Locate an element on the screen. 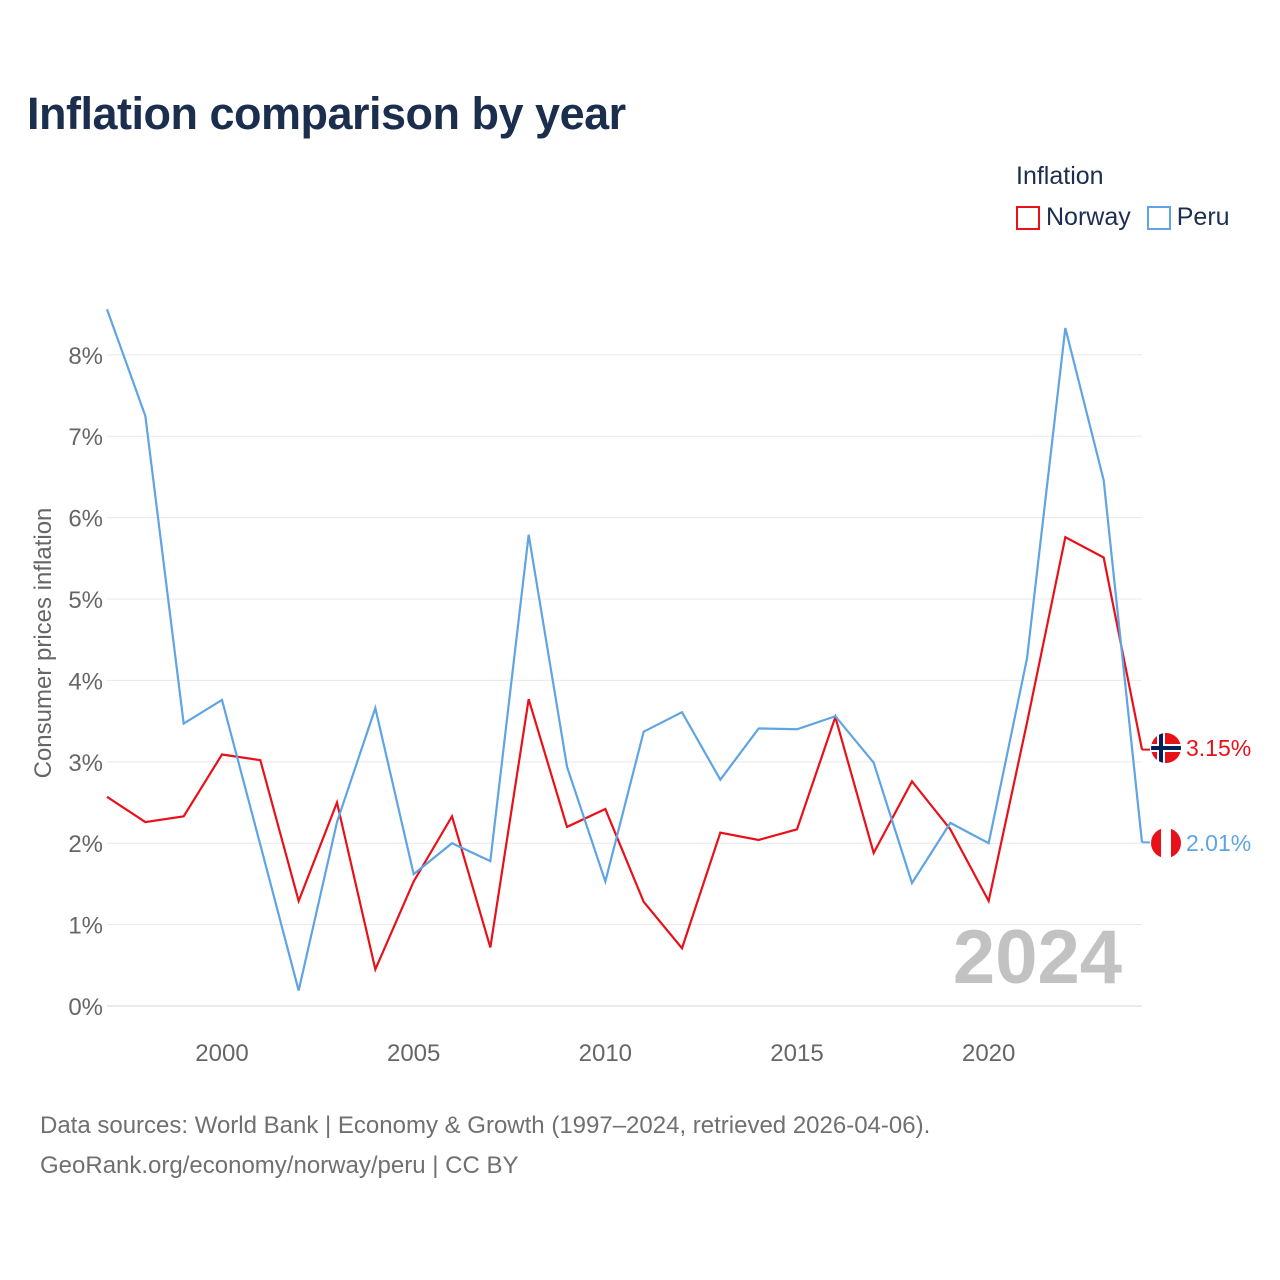 The image size is (1280, 1280). year-watermark: 2024 is located at coordinates (1037, 957).